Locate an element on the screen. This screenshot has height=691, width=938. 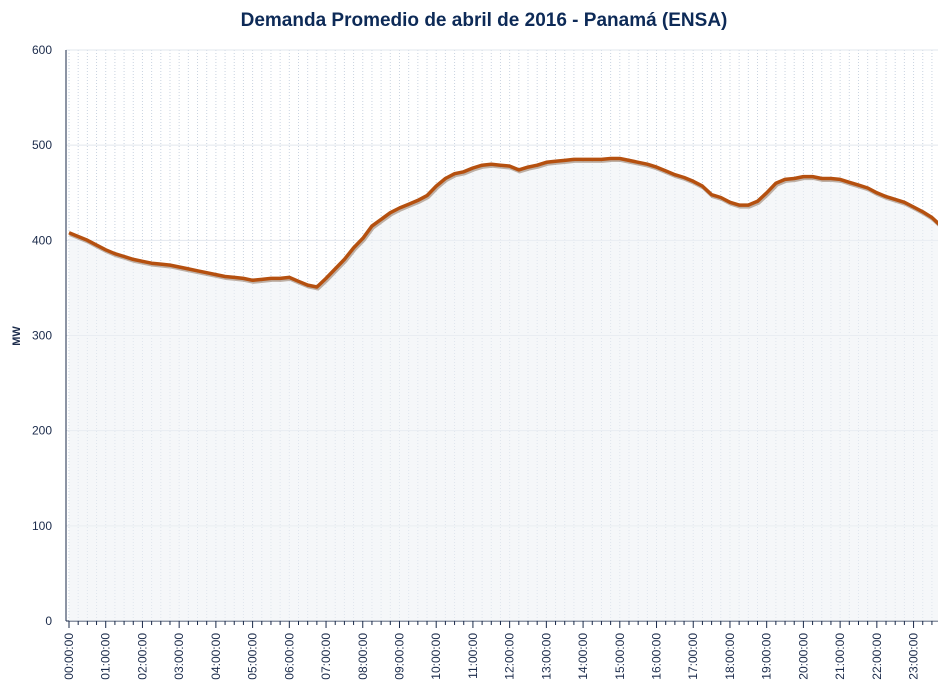
x-tick-label: 07:00:00 is located at coordinates (326, 656).